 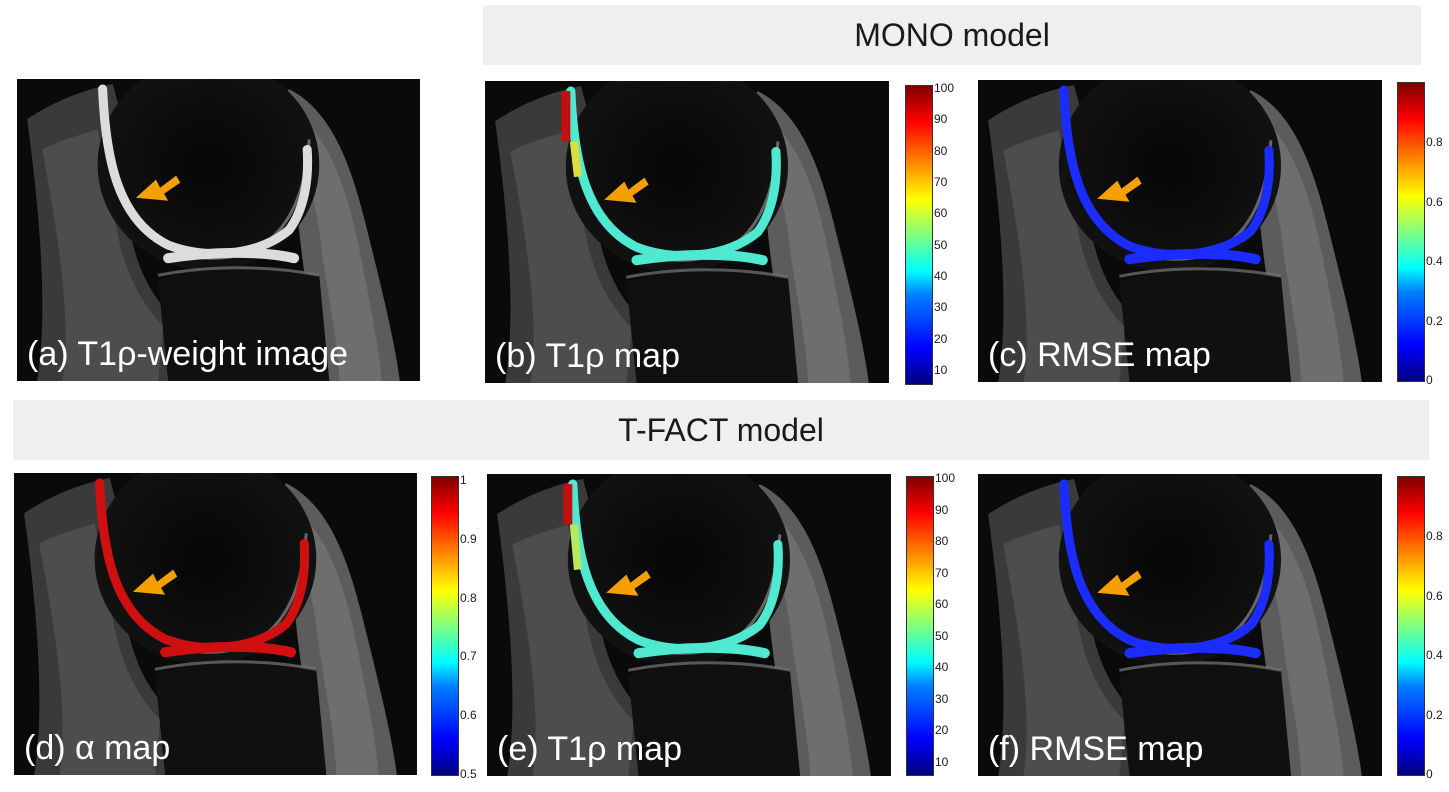 What do you see at coordinates (1434, 714) in the screenshot?
I see `rmse-colorbar-bottom-tick: 0.2` at bounding box center [1434, 714].